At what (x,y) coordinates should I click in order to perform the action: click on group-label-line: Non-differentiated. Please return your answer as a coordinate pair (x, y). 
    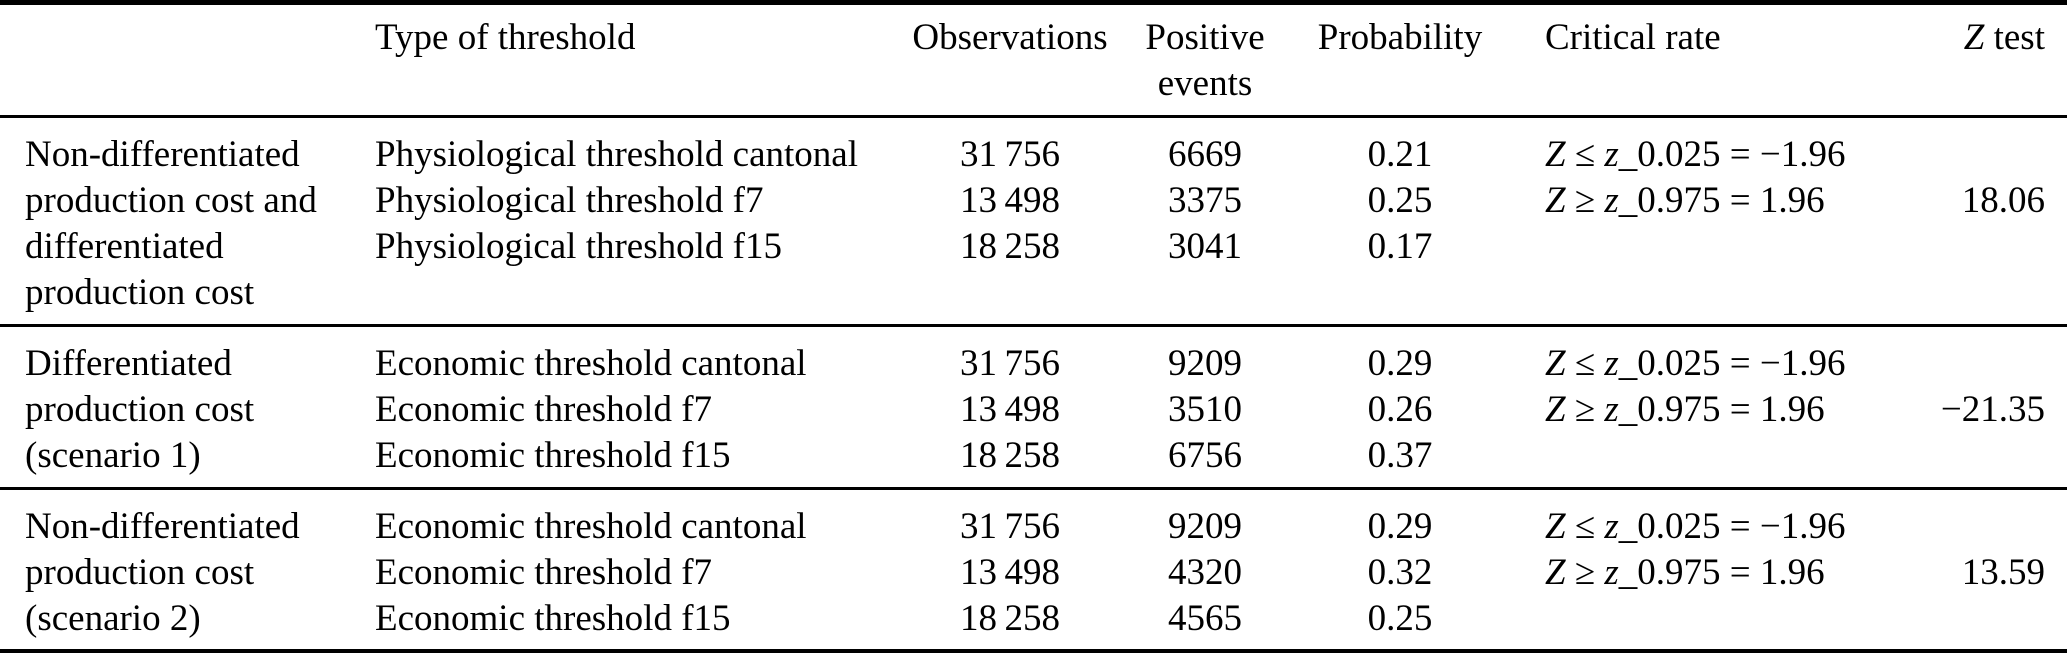
    Looking at the image, I should click on (162, 526).